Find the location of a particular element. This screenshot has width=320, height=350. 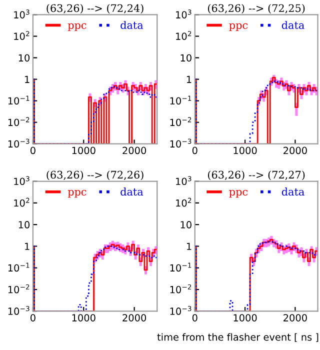

chart-title: (63,26) --> (72,27) is located at coordinates (256, 175).